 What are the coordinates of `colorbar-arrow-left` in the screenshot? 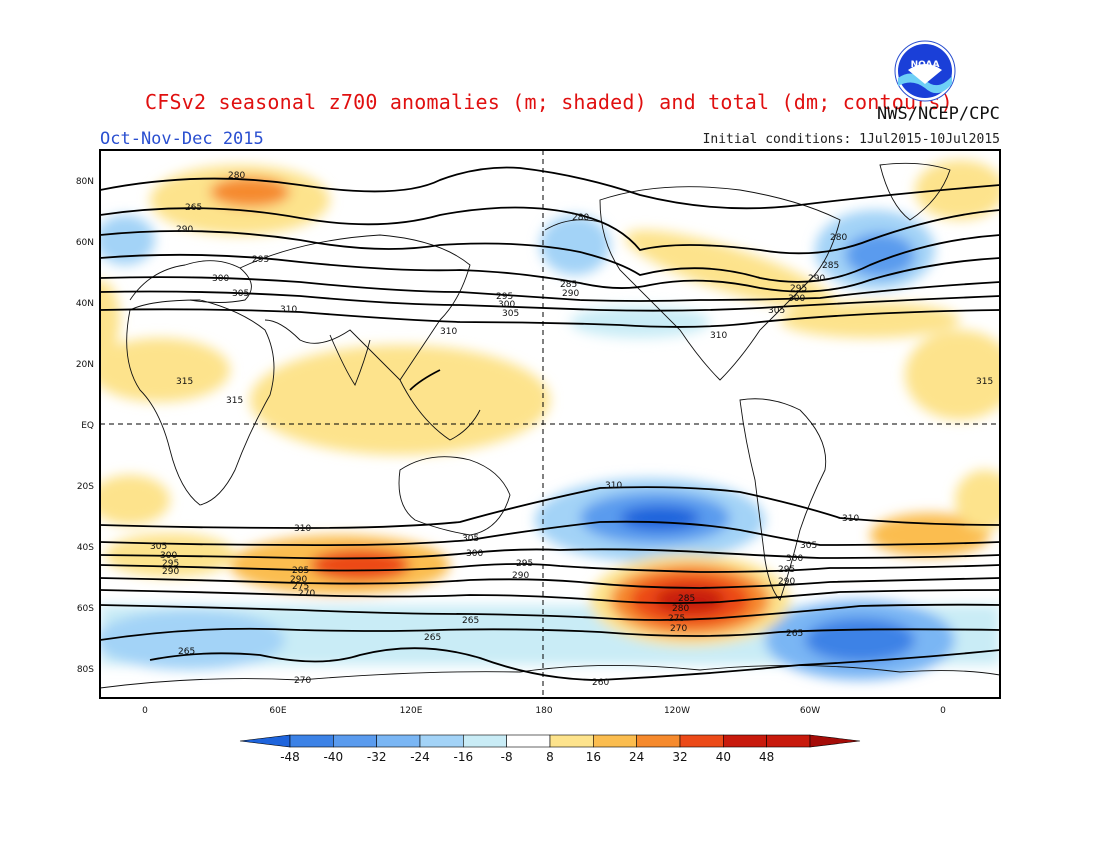 It's located at (265, 741).